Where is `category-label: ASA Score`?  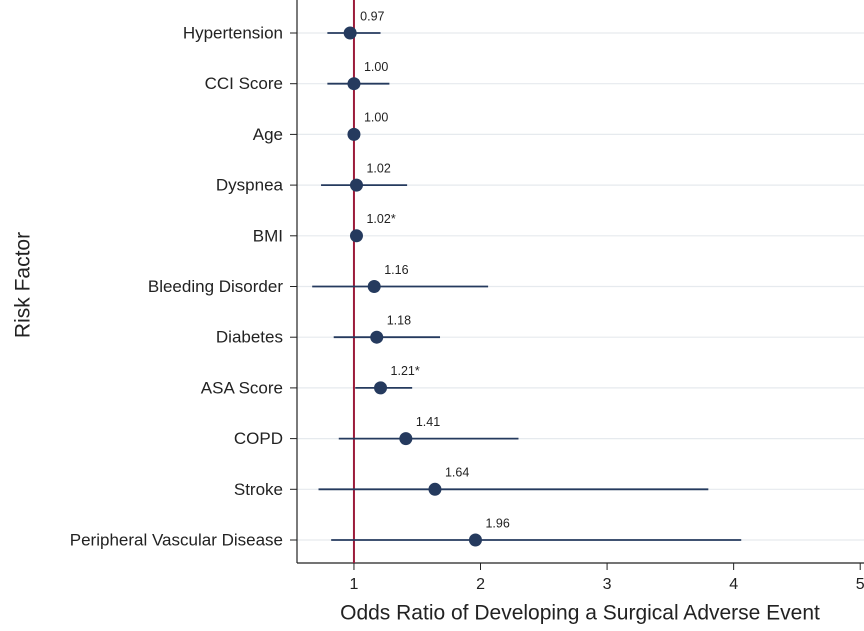
category-label: ASA Score is located at coordinates (242, 387).